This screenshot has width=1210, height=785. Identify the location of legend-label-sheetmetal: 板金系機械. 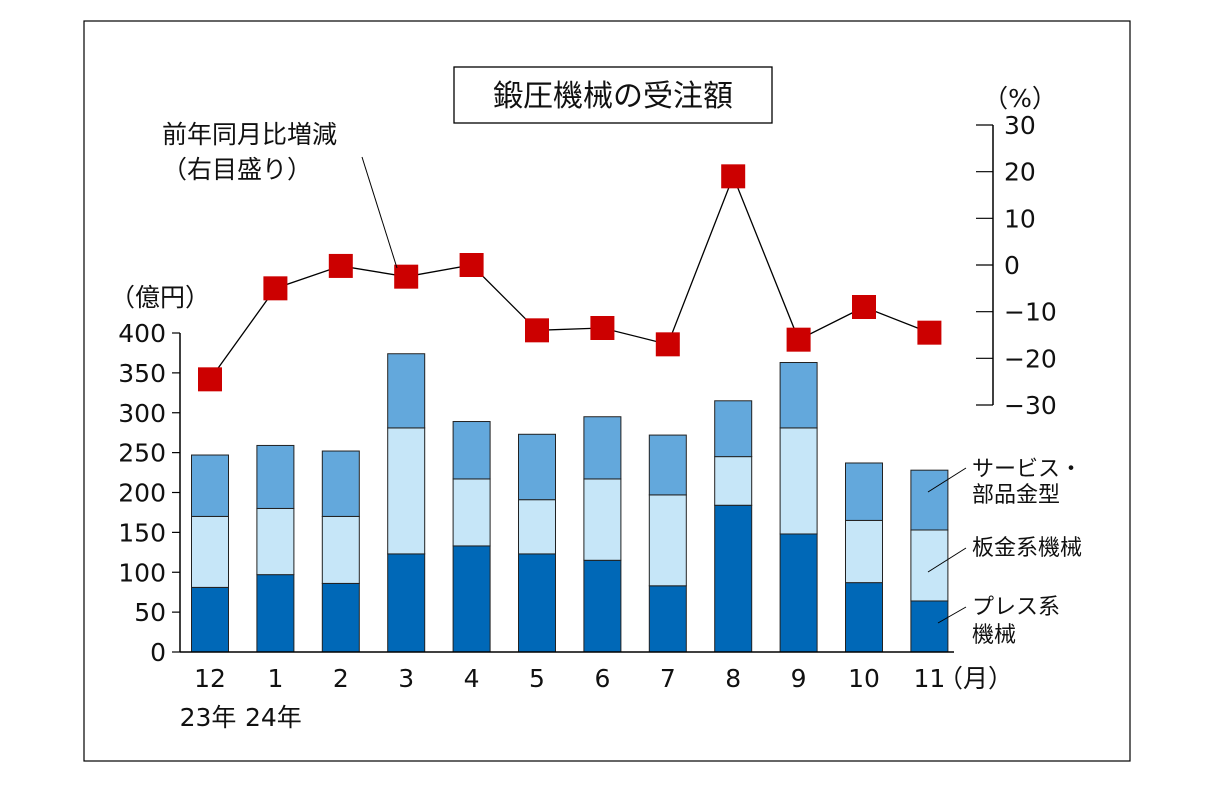
(1027, 548).